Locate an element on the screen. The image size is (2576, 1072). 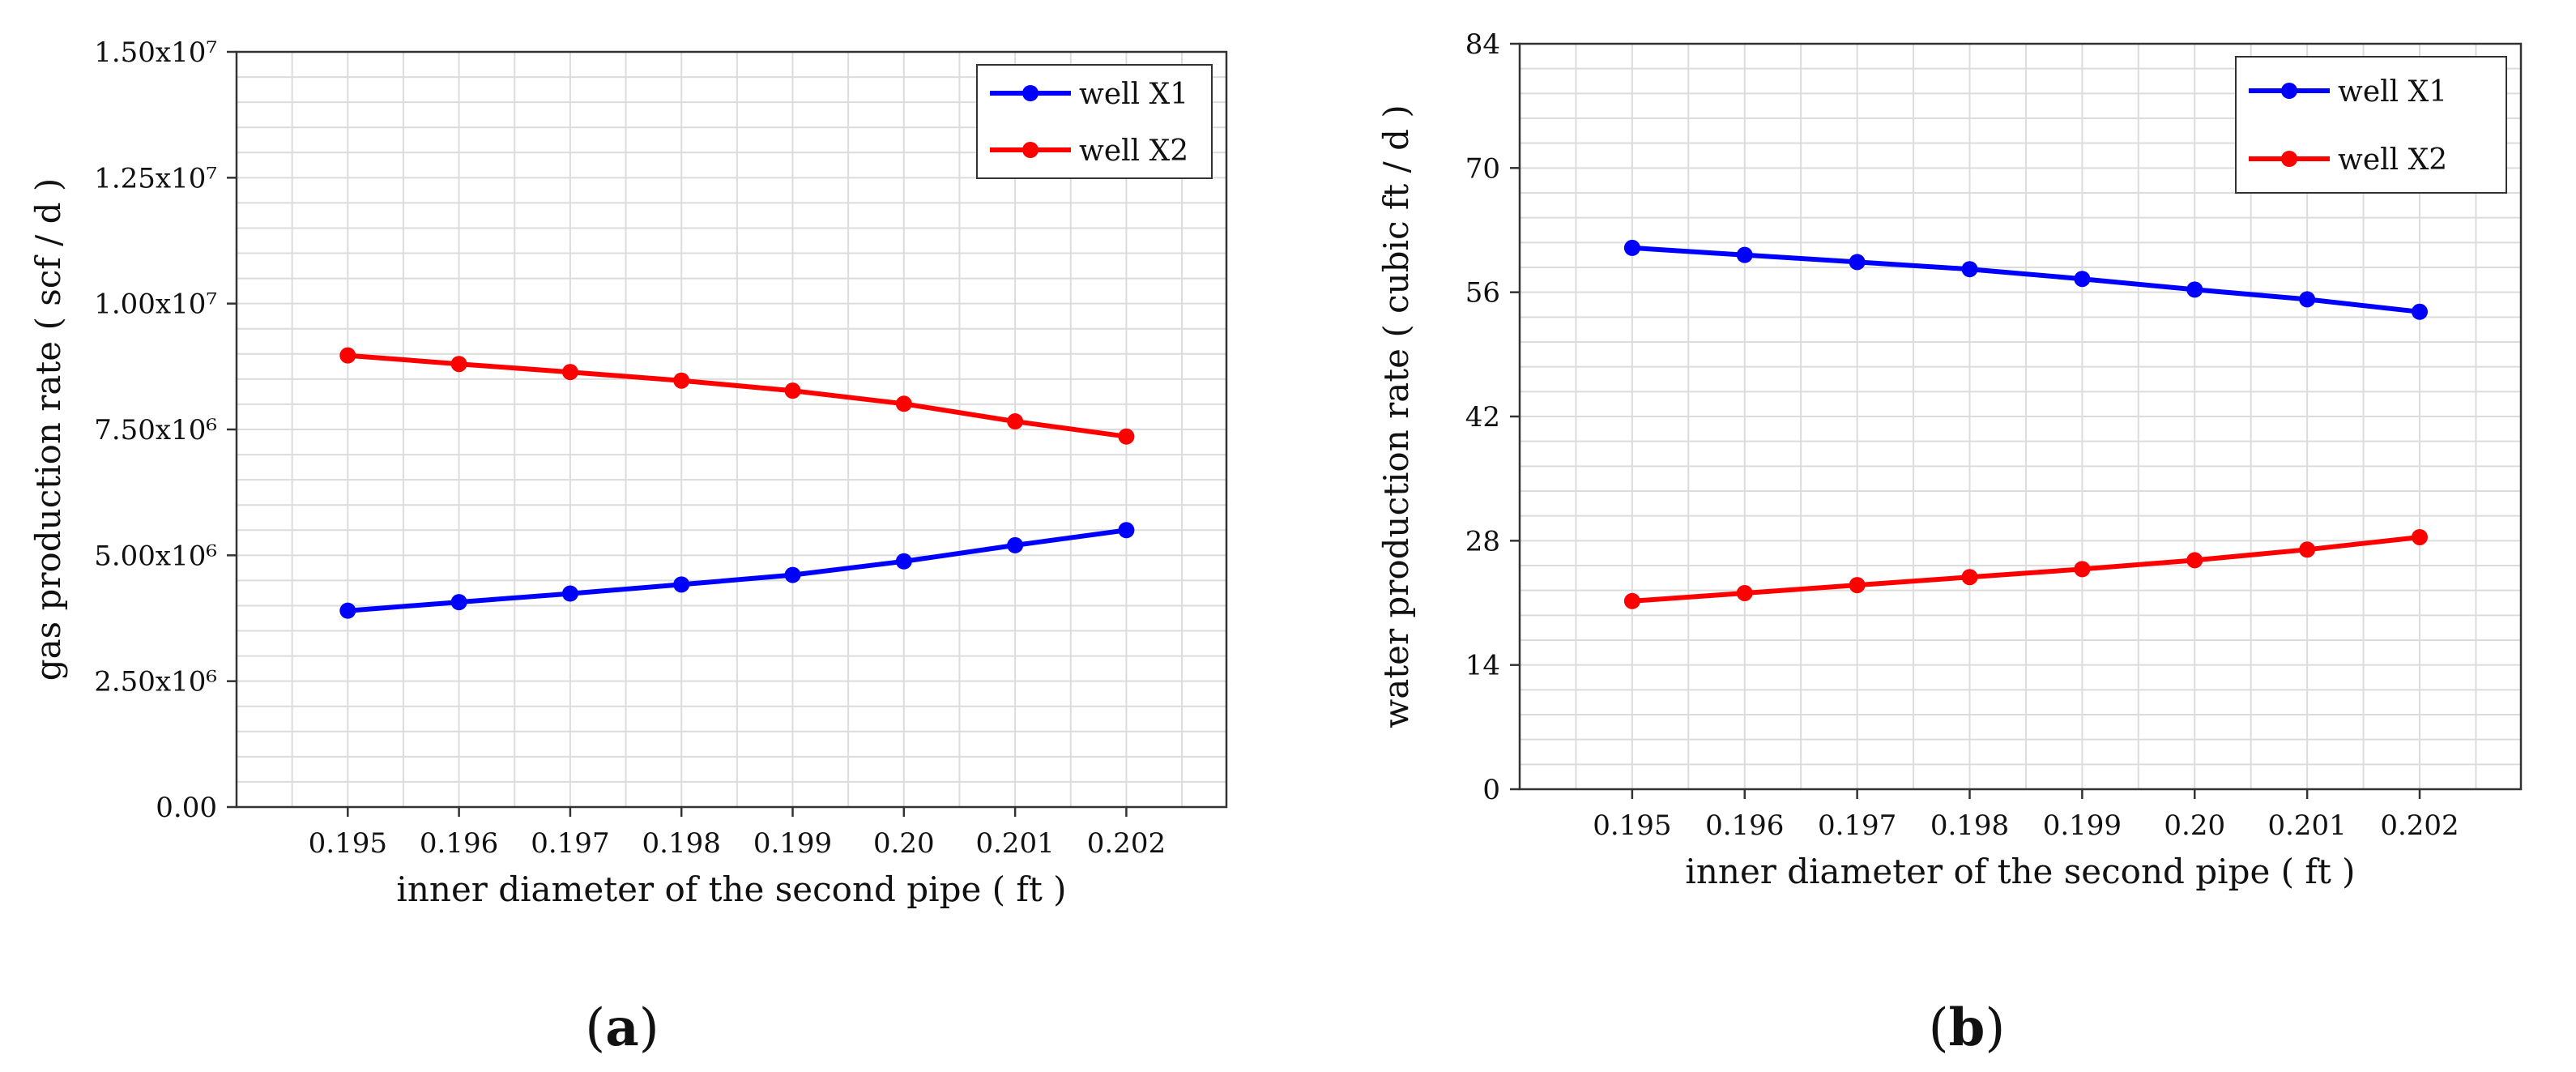
y-tick-label: 70 is located at coordinates (1483, 168).